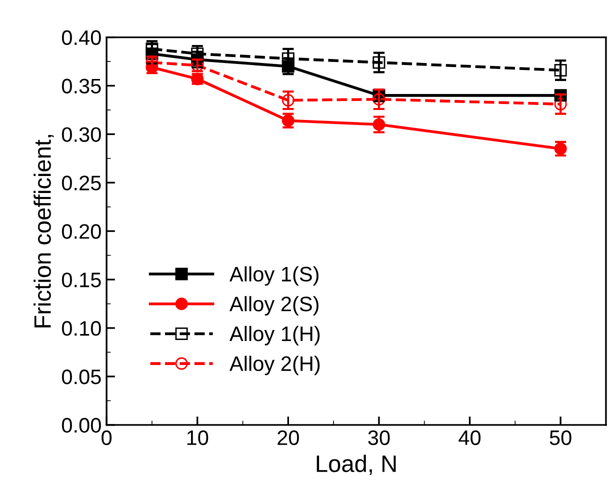 This screenshot has width=609, height=497. Describe the element at coordinates (81, 231) in the screenshot. I see `y-tick-label: 0.20` at that location.